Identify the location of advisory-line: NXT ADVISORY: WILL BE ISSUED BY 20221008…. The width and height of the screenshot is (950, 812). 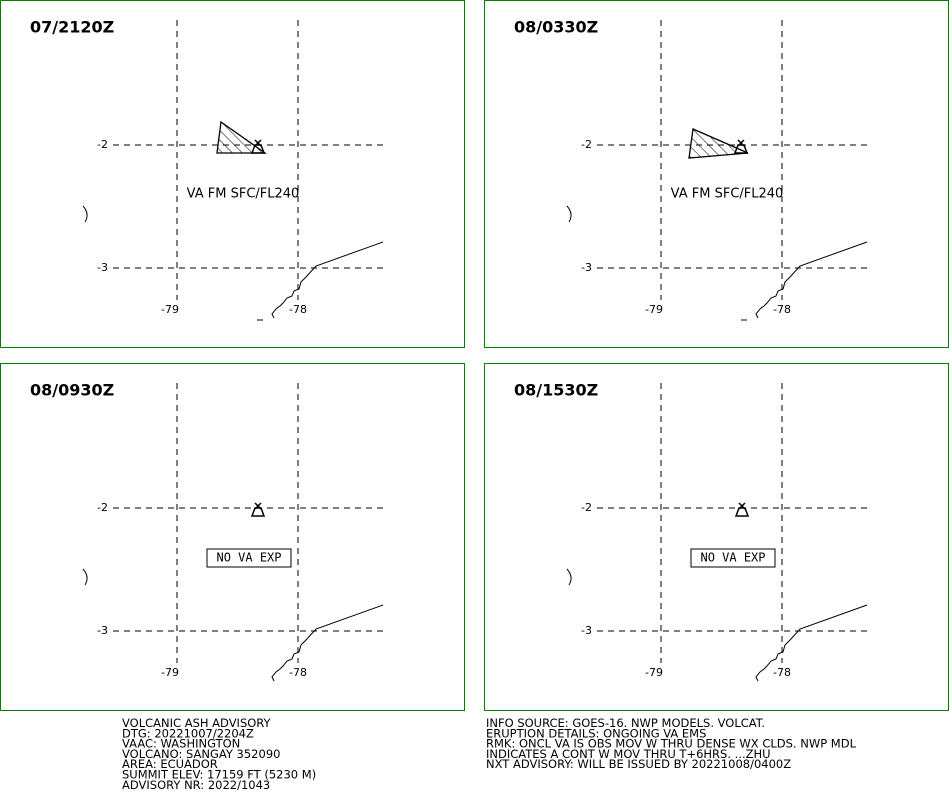
(638, 764).